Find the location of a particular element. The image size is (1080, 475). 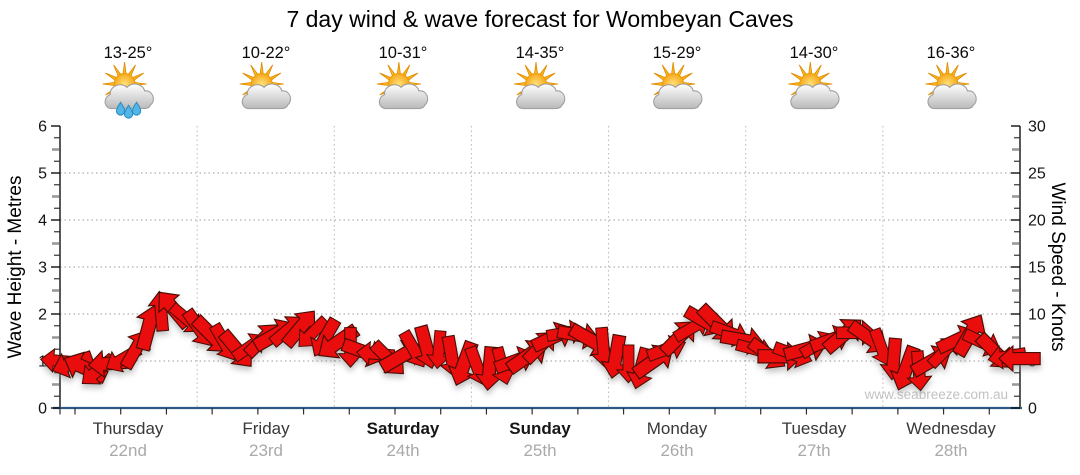

temp-range-wednesday: 16-36° is located at coordinates (951, 53).